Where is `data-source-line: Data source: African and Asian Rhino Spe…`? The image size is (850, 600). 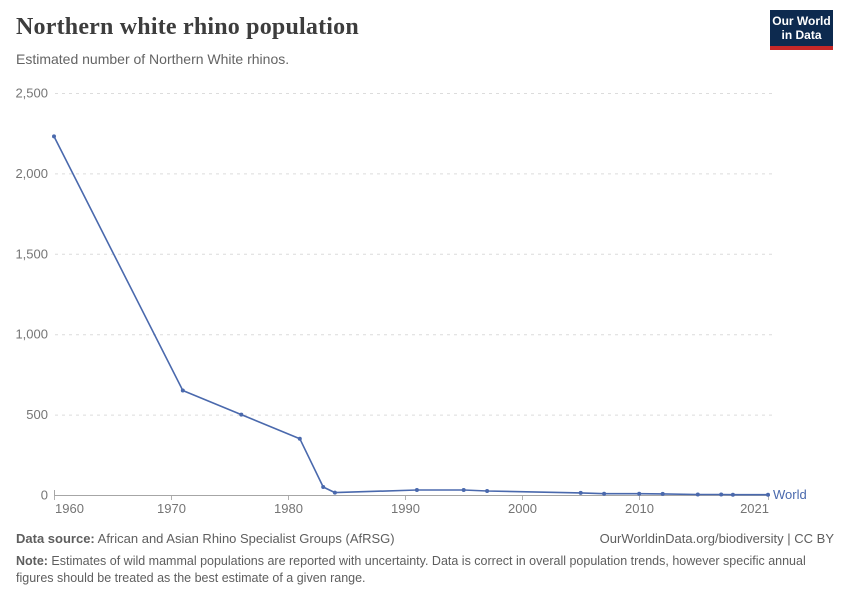 data-source-line: Data source: African and Asian Rhino Spe… is located at coordinates (205, 538).